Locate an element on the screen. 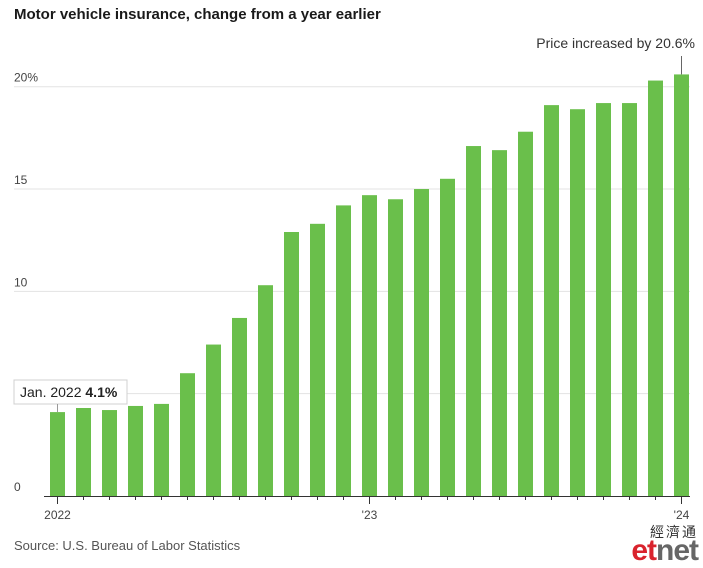  source-note: Source: U.S. Bureau of Labor Statistics is located at coordinates (127, 545).